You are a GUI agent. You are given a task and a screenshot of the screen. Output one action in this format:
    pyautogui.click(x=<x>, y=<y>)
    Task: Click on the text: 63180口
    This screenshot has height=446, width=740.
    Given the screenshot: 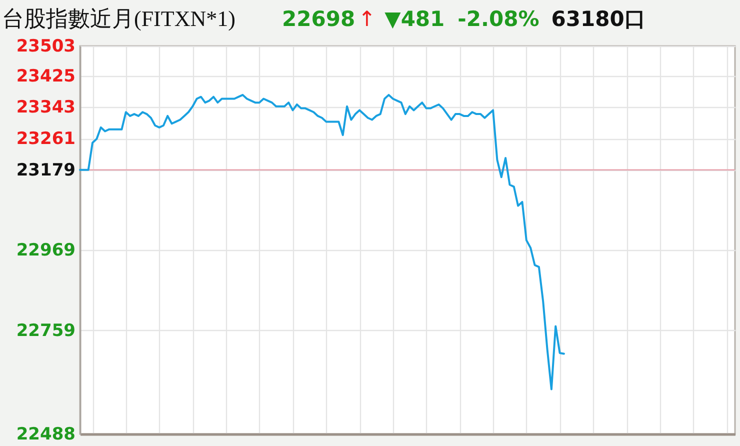 What is the action you would take?
    pyautogui.click(x=598, y=19)
    